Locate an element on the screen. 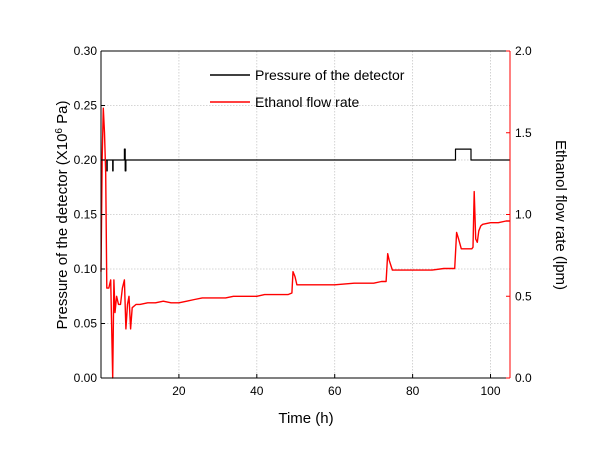 The height and width of the screenshot is (454, 593). x-tick-label: 100 is located at coordinates (491, 391).